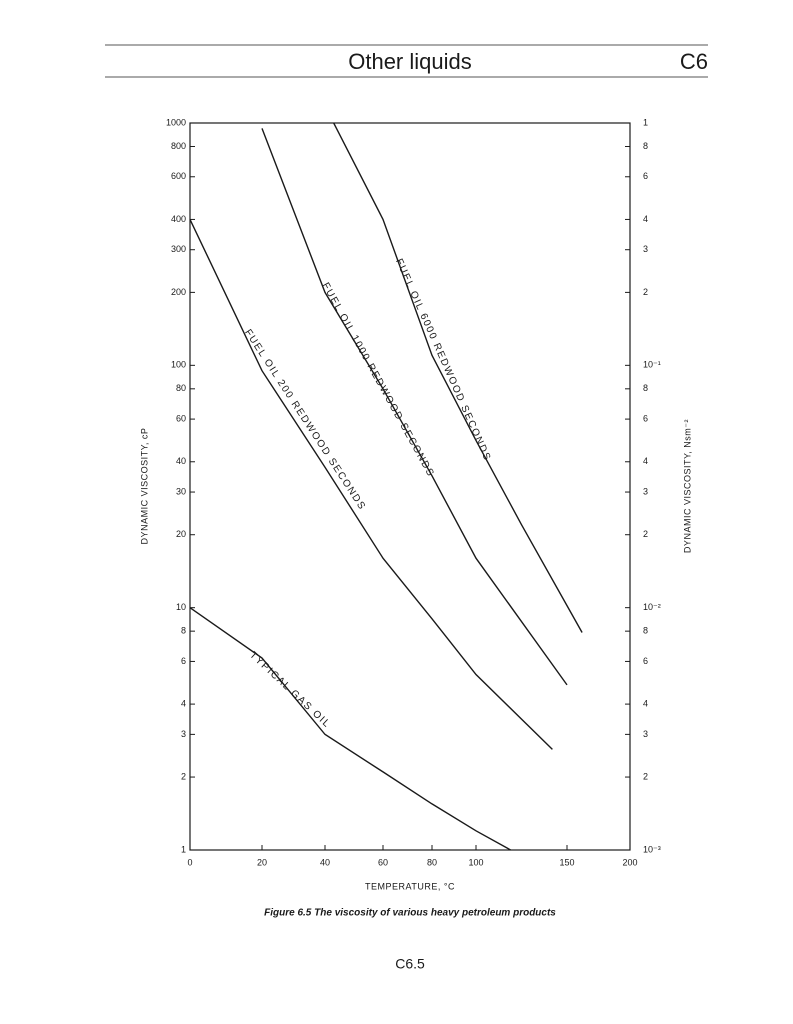 Image resolution: width=793 pixels, height=1024 pixels. What do you see at coordinates (289, 690) in the screenshot?
I see `curve-label: TYPICAL GAS OIL` at bounding box center [289, 690].